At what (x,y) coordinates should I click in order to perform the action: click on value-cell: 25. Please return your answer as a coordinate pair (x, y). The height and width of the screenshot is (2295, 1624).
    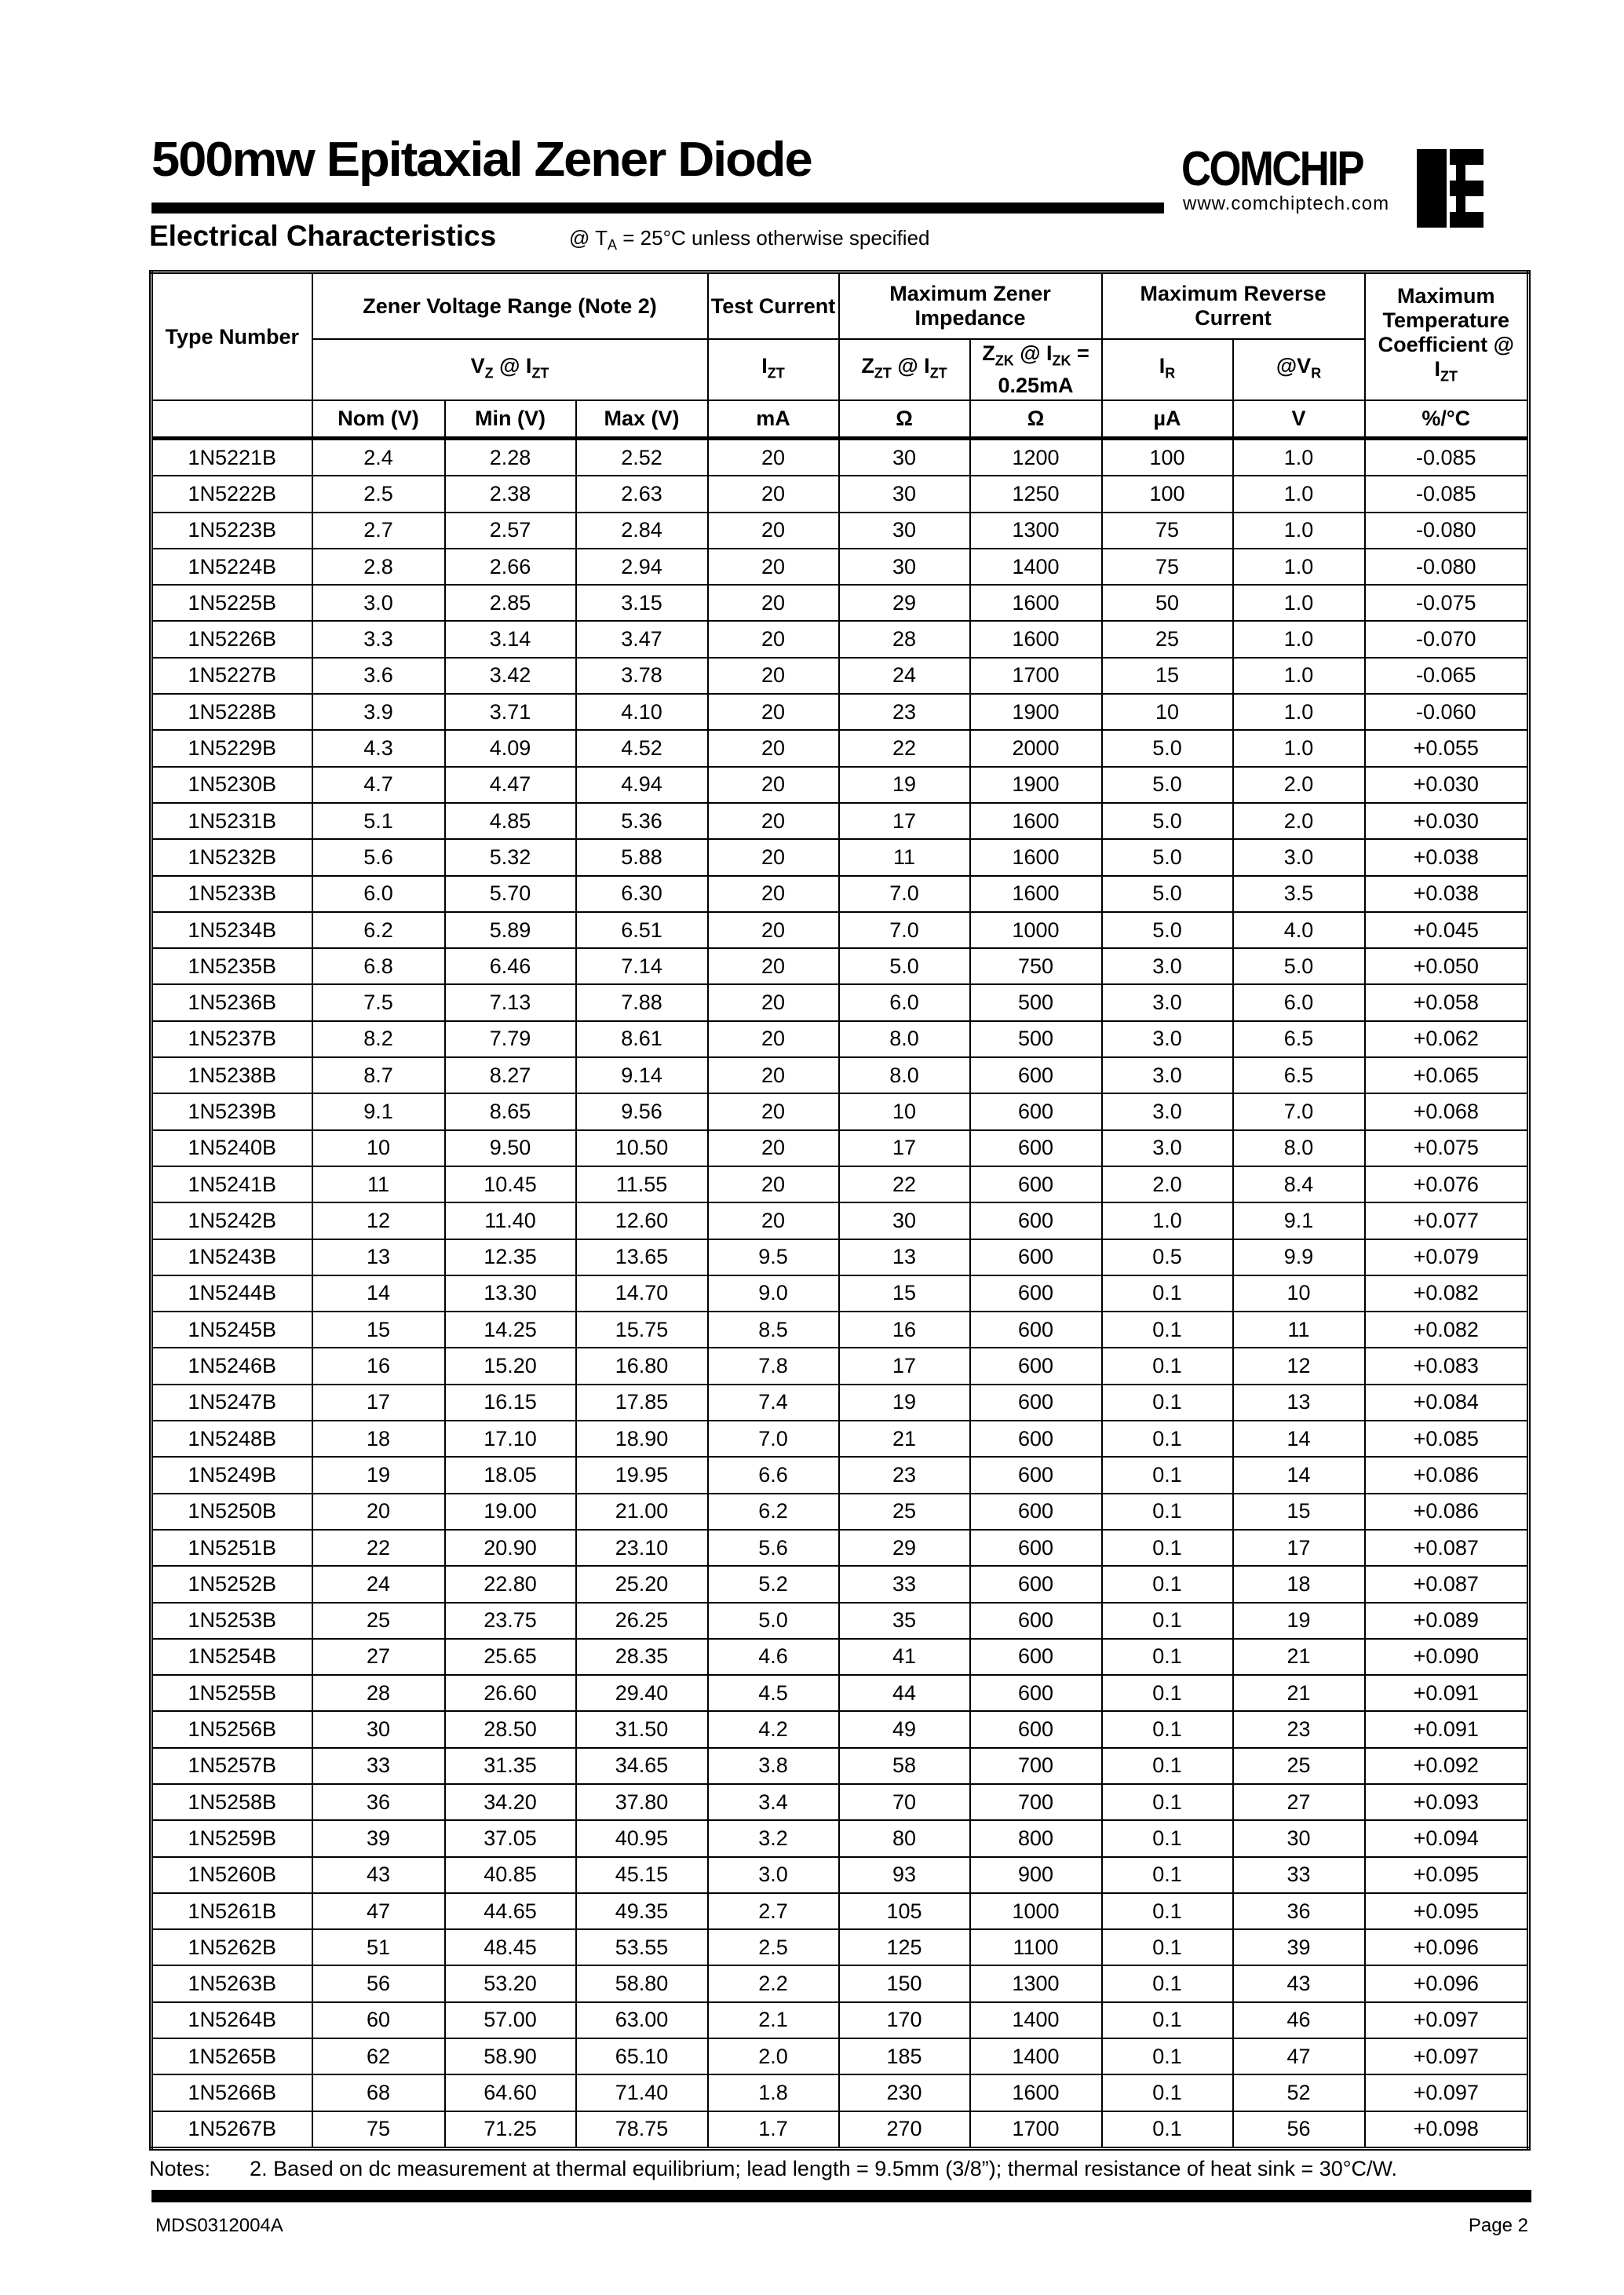
    Looking at the image, I should click on (905, 1511).